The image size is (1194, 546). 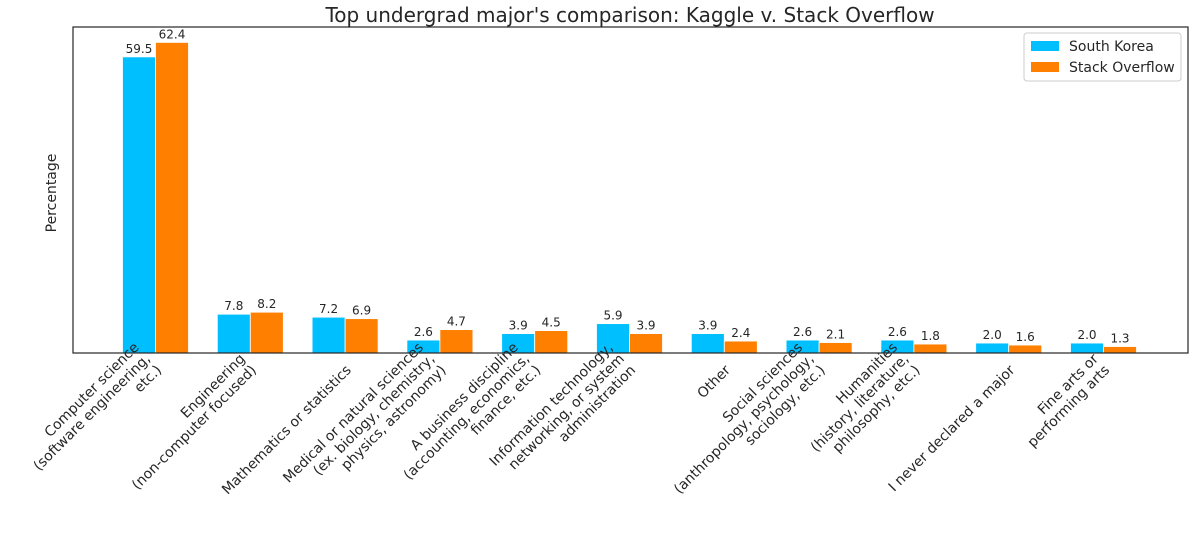 I want to click on value-label-stack-overflow-8: 1.8, so click(x=930, y=336).